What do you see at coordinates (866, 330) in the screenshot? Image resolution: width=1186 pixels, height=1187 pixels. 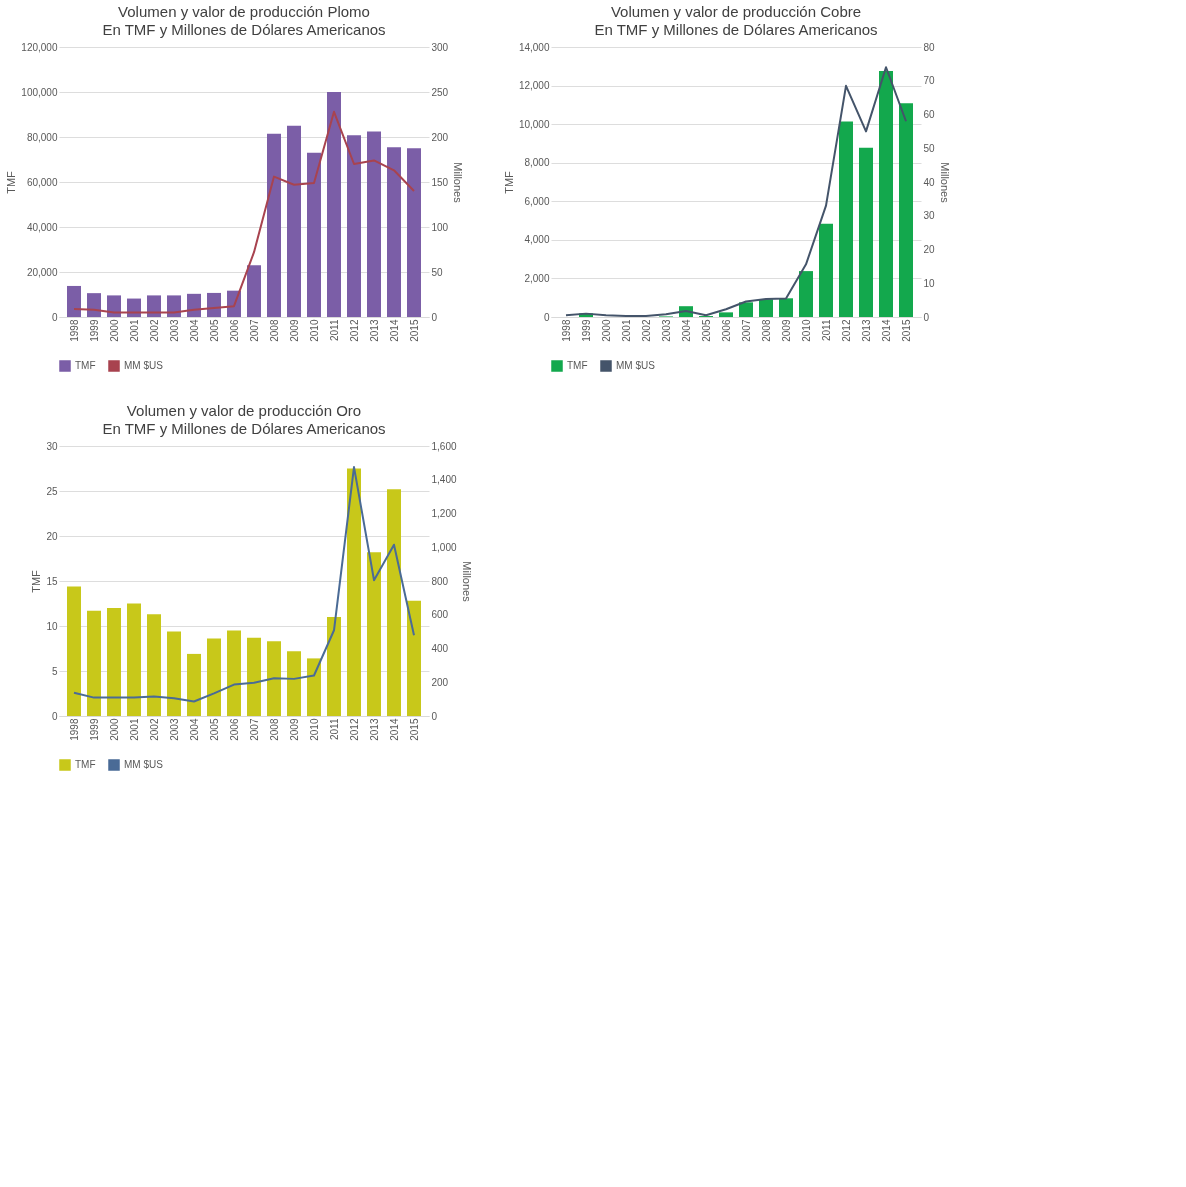 I see `x-tick-label: 2013` at bounding box center [866, 330].